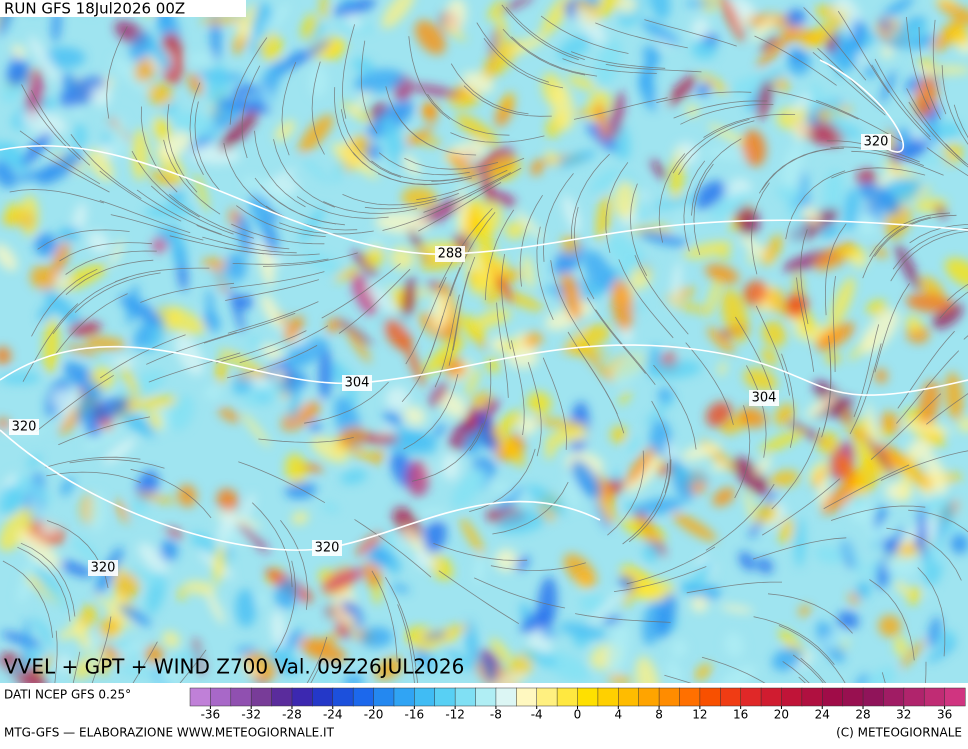 The image size is (968, 749). What do you see at coordinates (781, 715) in the screenshot?
I see `colorbar-tick-label: 20` at bounding box center [781, 715].